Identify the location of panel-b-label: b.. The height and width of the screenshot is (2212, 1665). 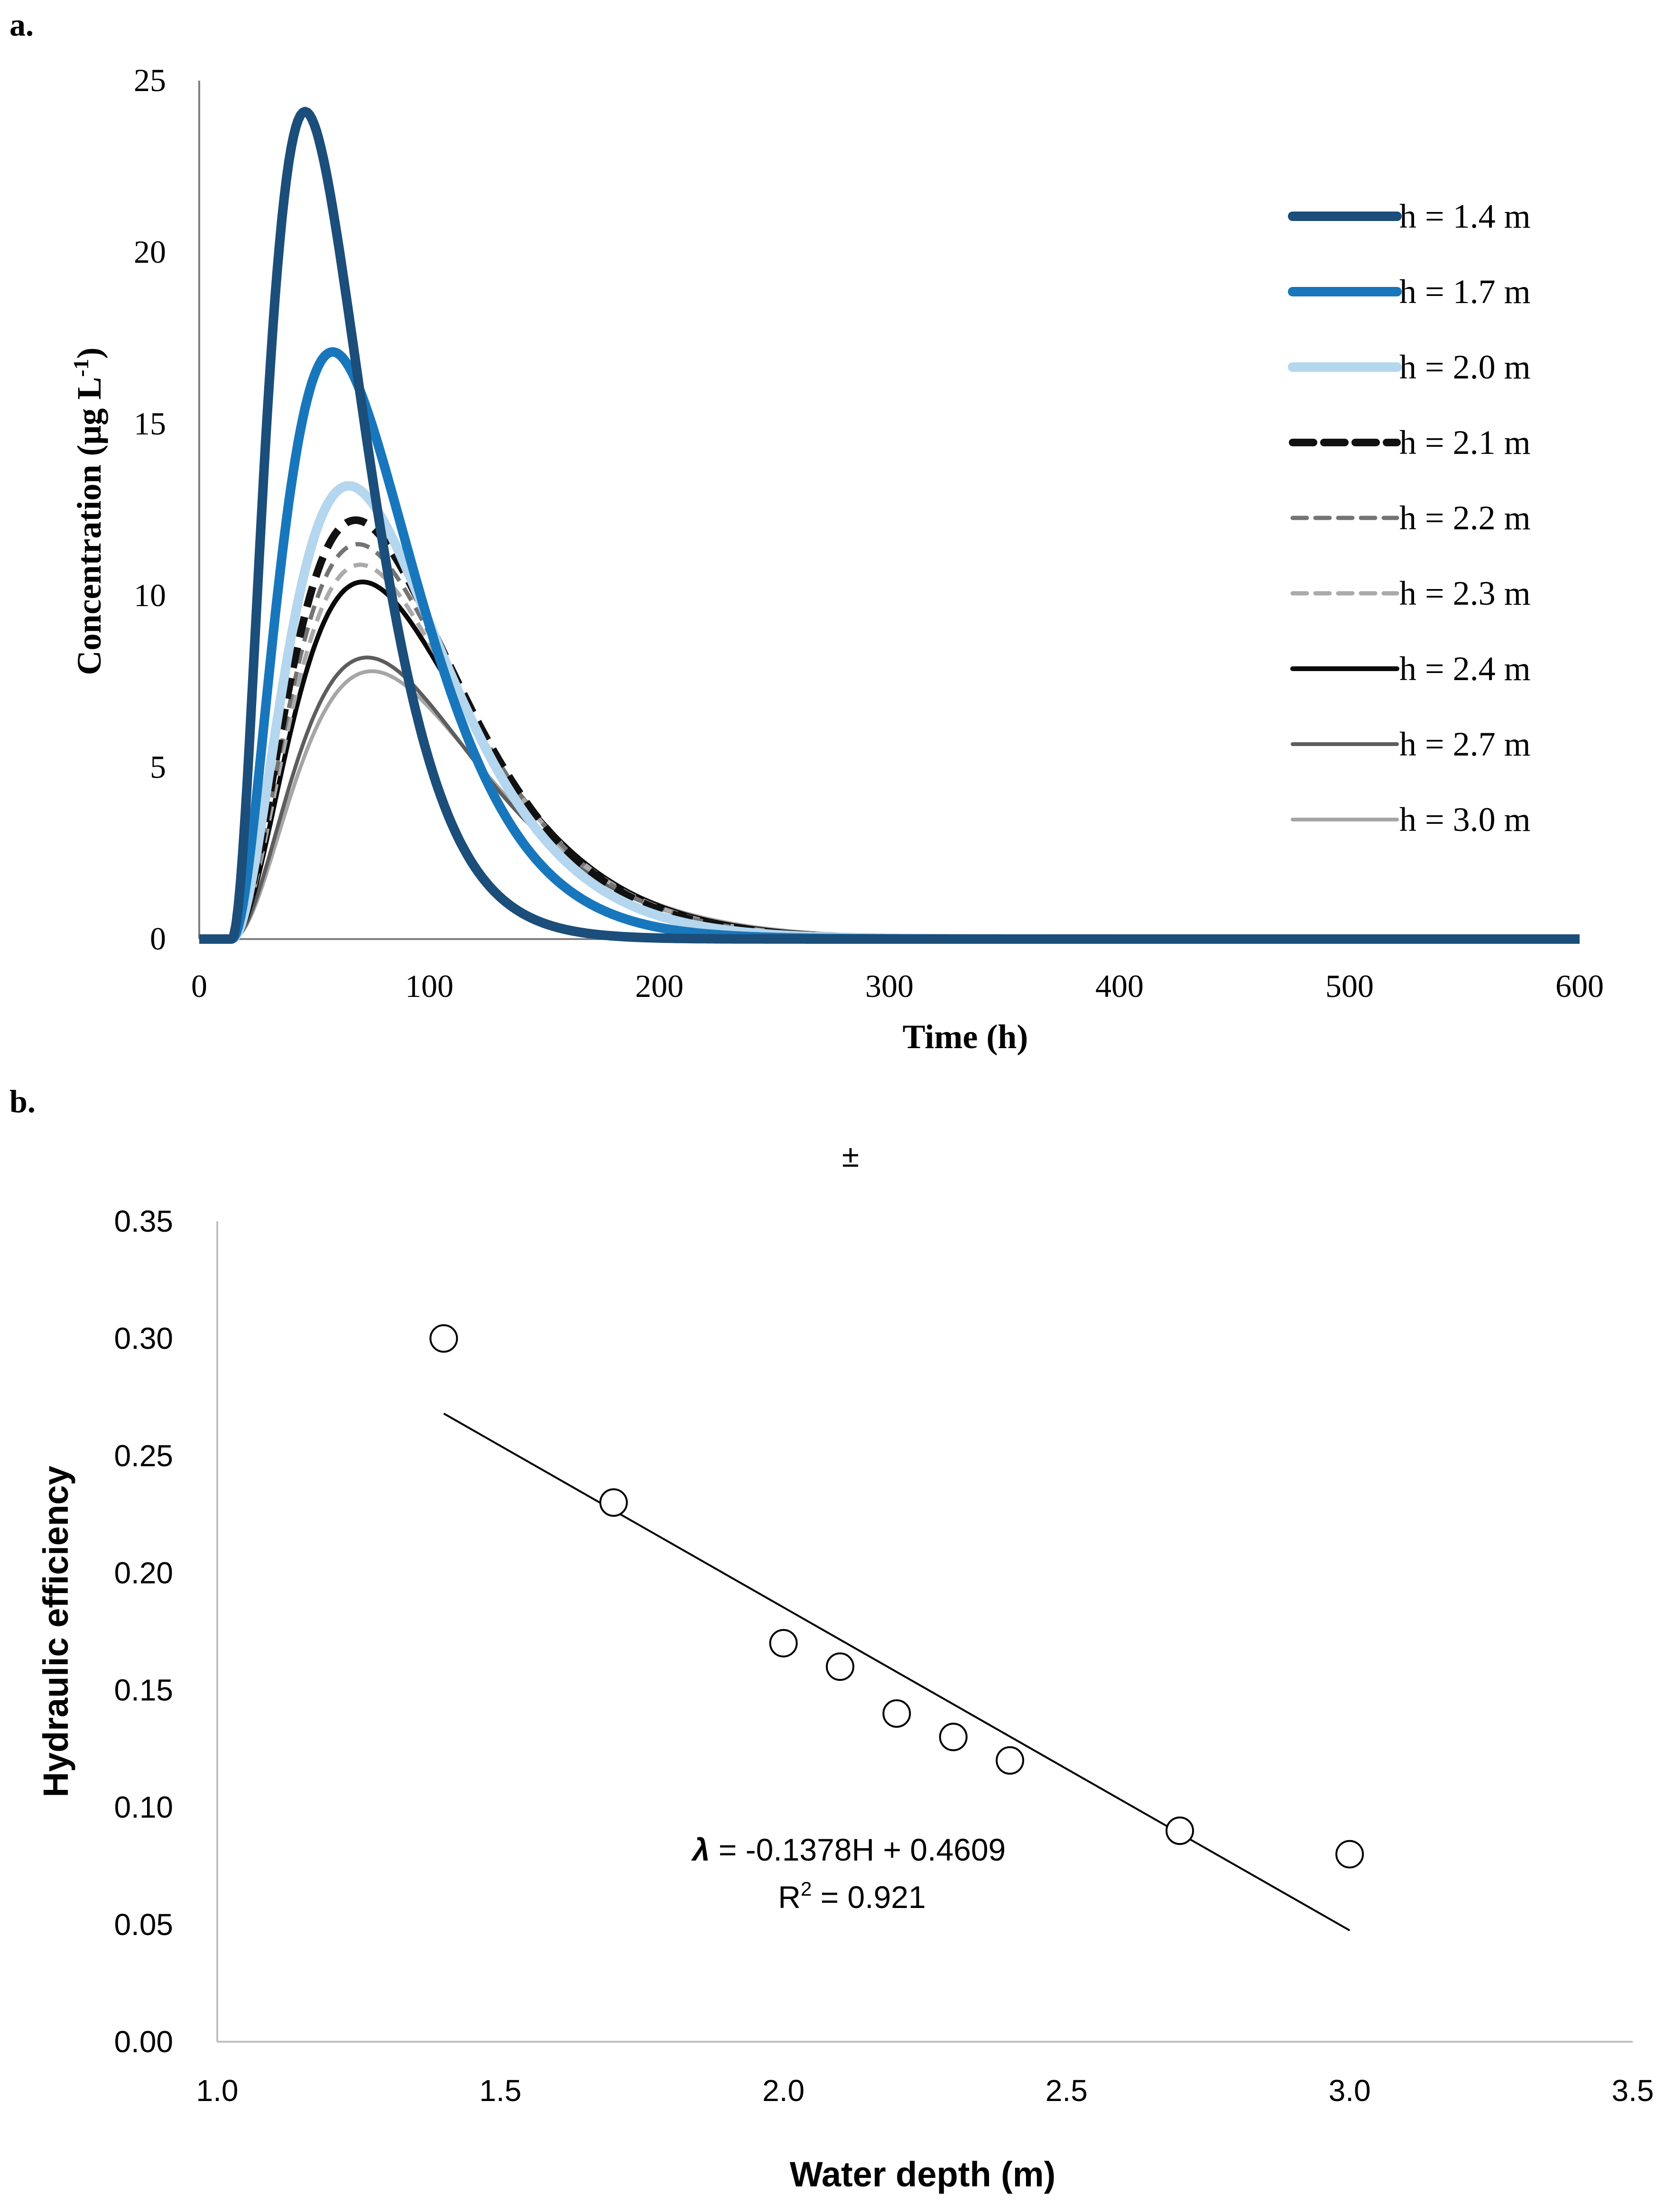
(22, 1101).